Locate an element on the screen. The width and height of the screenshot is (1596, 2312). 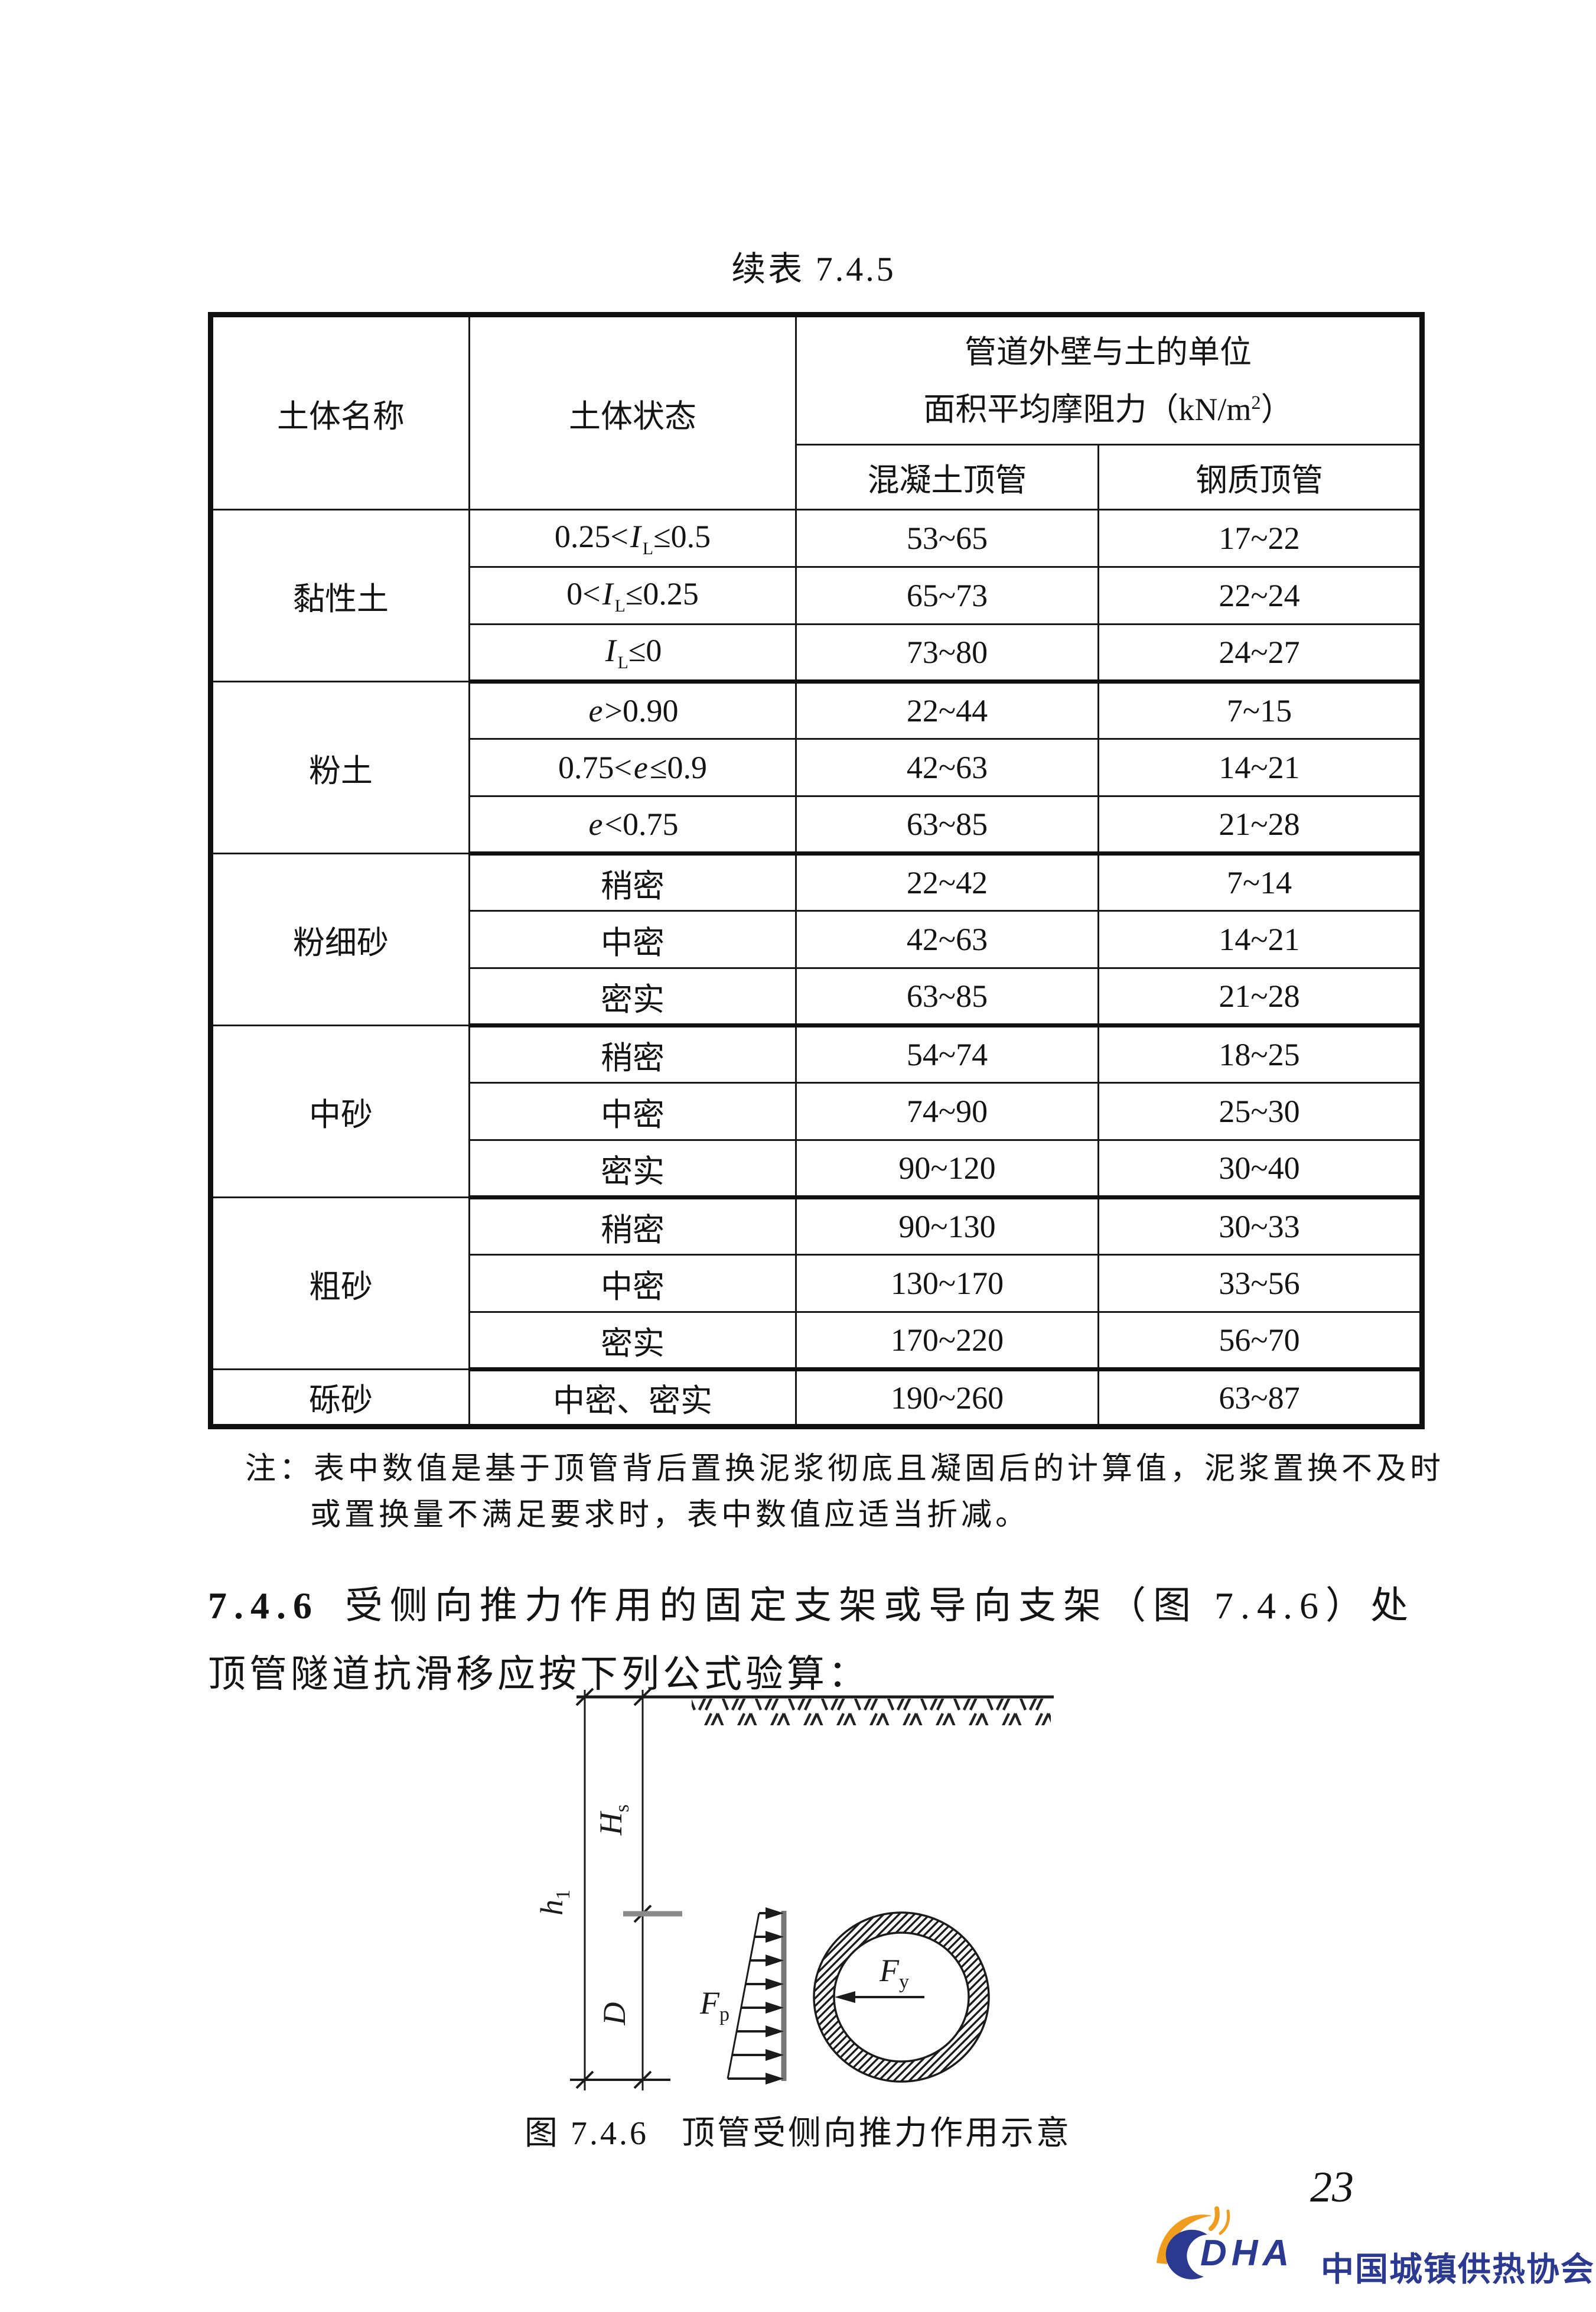
friction-steel-cell: 24~27 is located at coordinates (1260, 653).